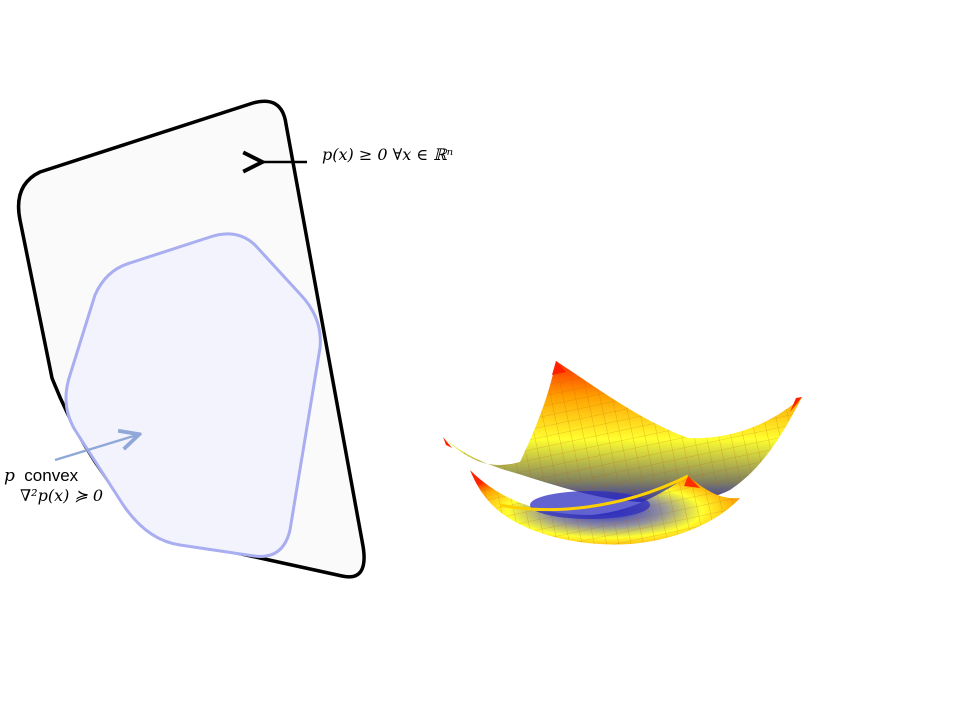  Describe the element at coordinates (95, 448) in the screenshot. I see `convex-region-arrow` at that location.